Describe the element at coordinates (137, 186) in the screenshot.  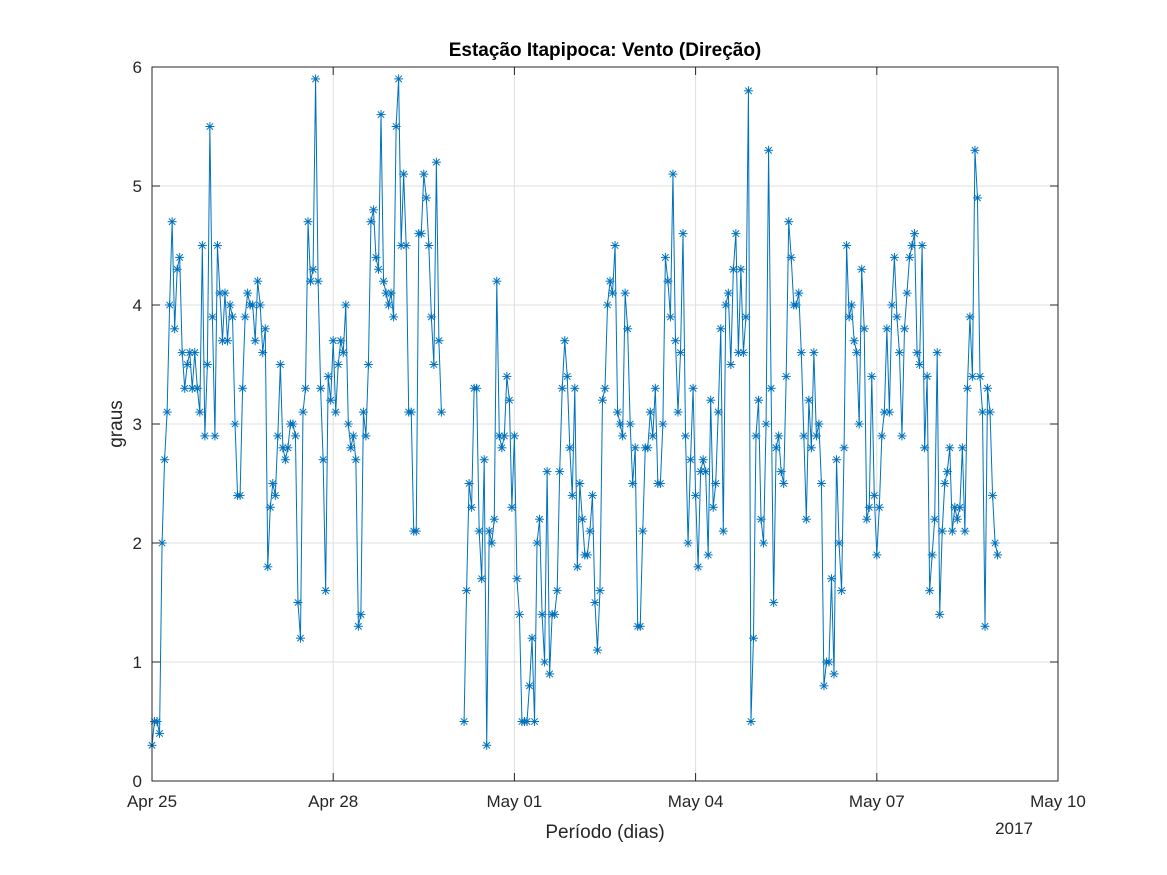
I see `y-tick-label: 5` at that location.